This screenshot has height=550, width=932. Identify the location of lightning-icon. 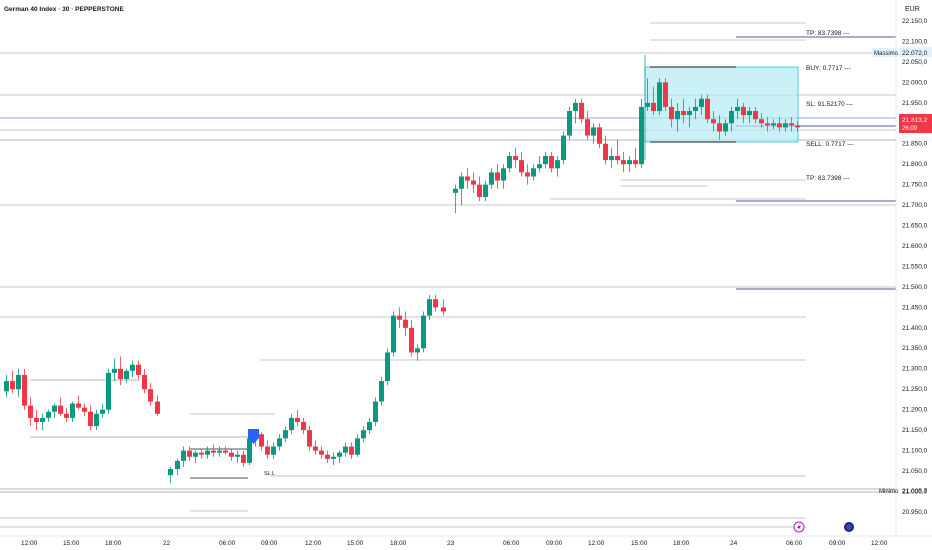
(799, 527).